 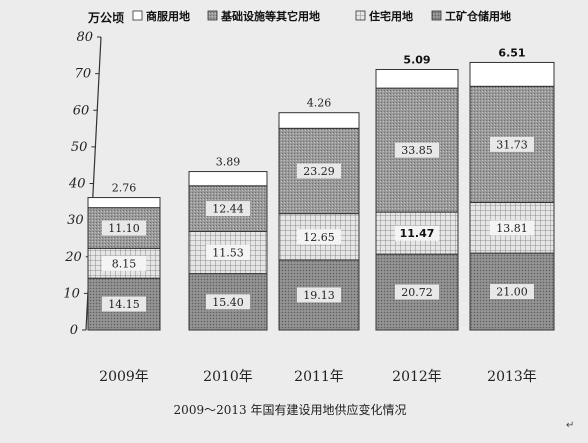 I want to click on legend-label: 住宅用地, so click(x=391, y=16).